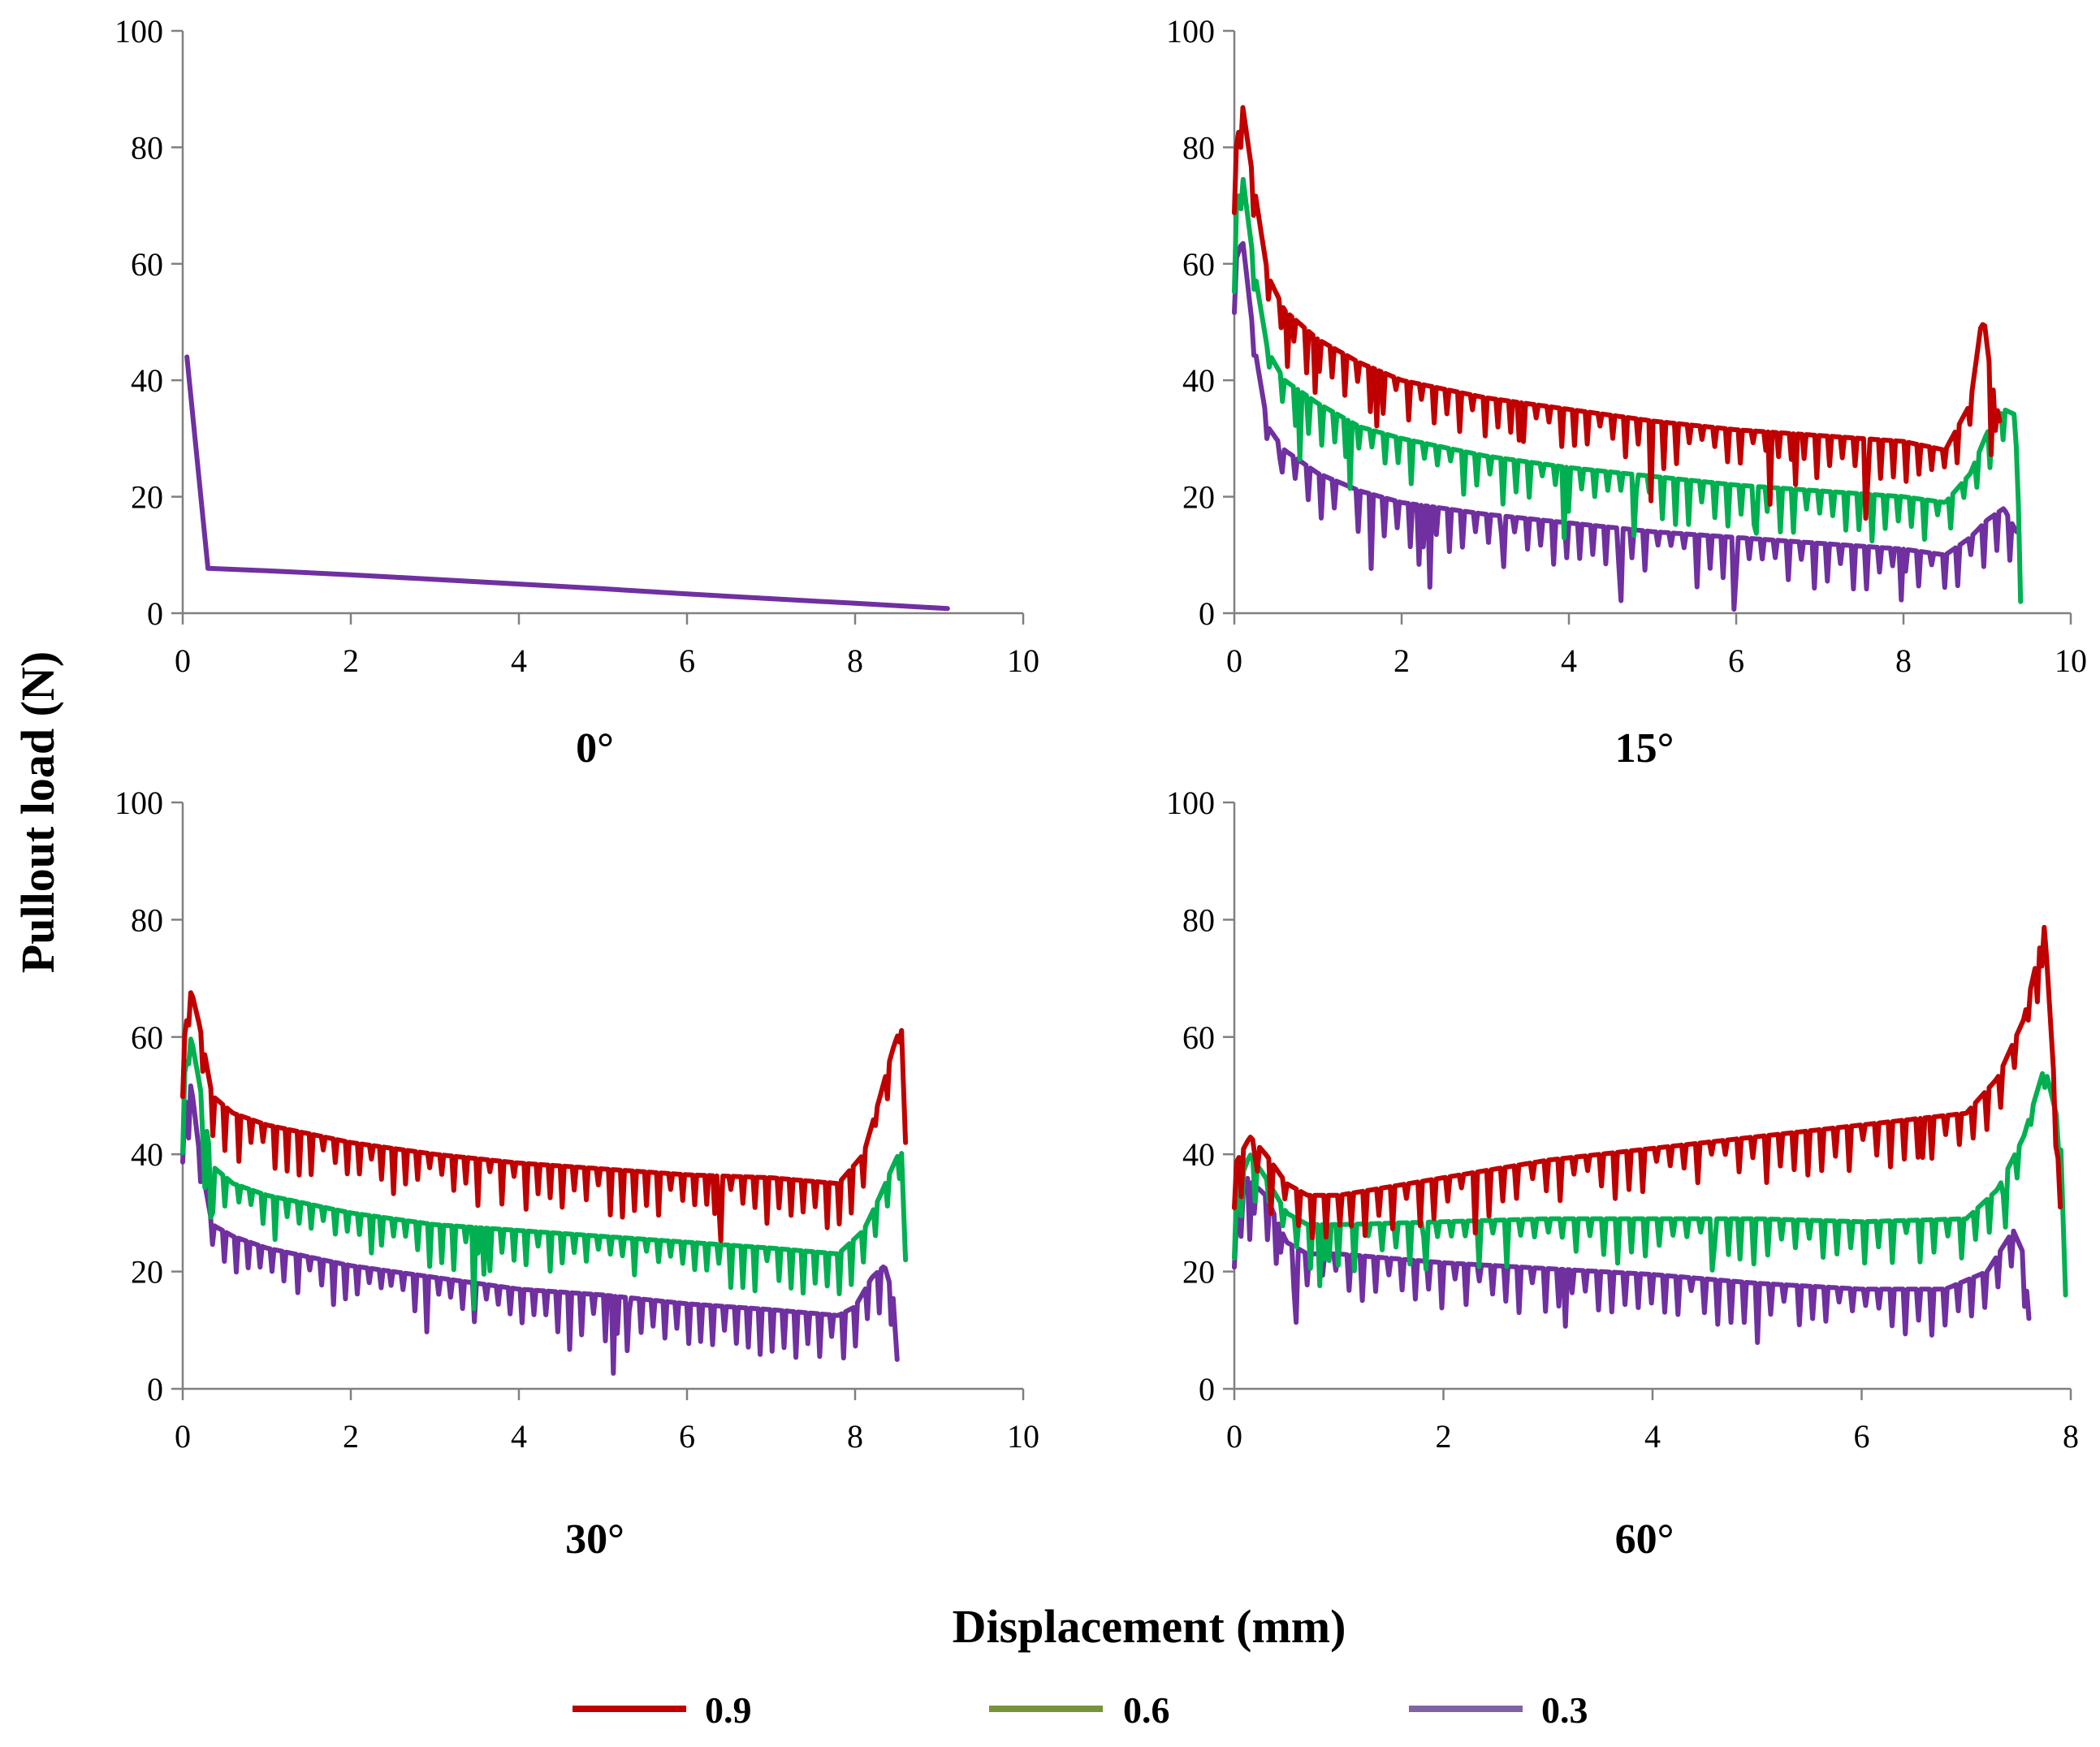  I want to click on panel-title: 0°, so click(595, 748).